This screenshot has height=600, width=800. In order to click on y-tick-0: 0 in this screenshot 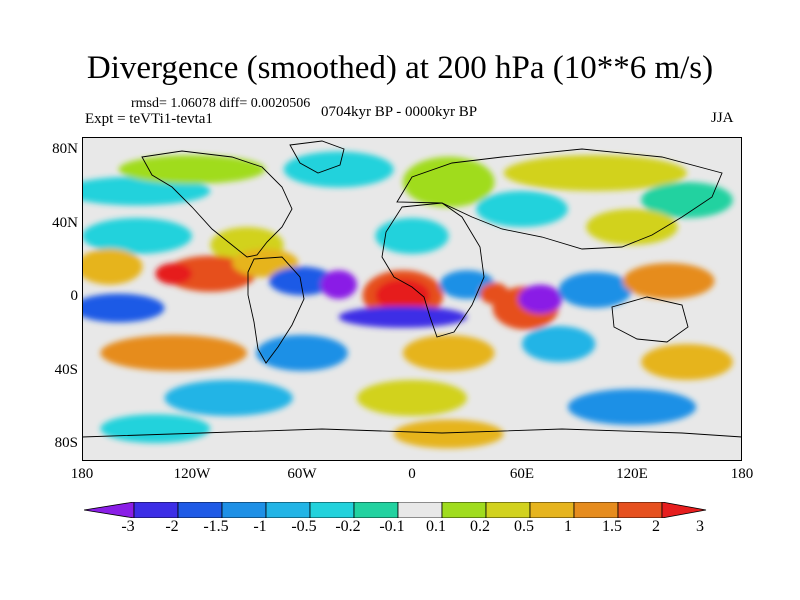, I will do `click(74, 296)`.